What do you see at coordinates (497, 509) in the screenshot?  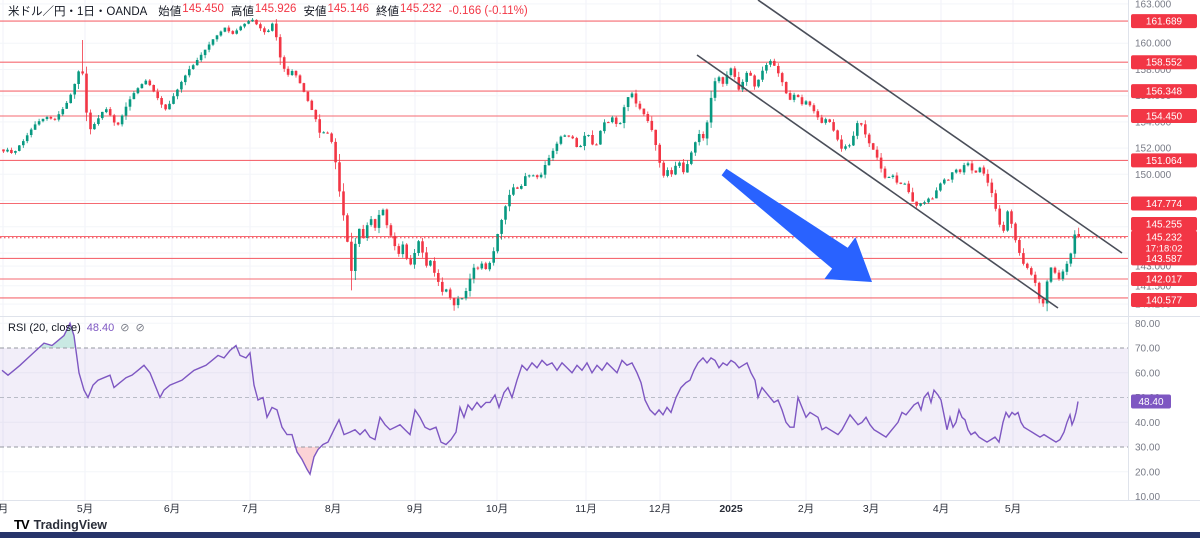 I see `time-axis-label: 10月` at bounding box center [497, 509].